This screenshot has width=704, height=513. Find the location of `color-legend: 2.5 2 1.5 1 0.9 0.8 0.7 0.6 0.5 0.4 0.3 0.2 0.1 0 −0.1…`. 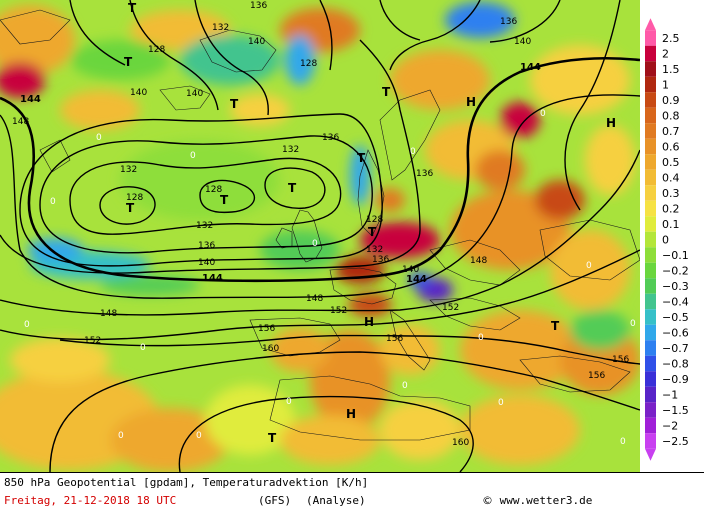

color-legend: 2.5 2 1.5 1 0.9 0.8 0.7 0.6 0.5 0.4 0.3 0.2 0.1 0 −0.1… is located at coordinates (672, 236).